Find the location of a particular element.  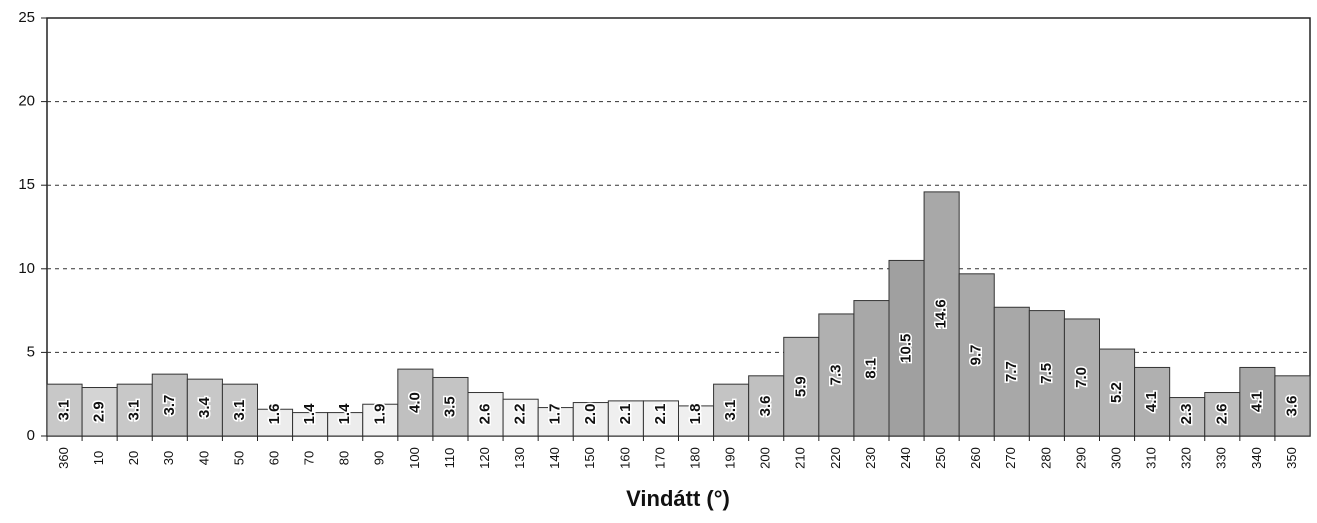

x-tick-label: 300 is located at coordinates (1115, 458).